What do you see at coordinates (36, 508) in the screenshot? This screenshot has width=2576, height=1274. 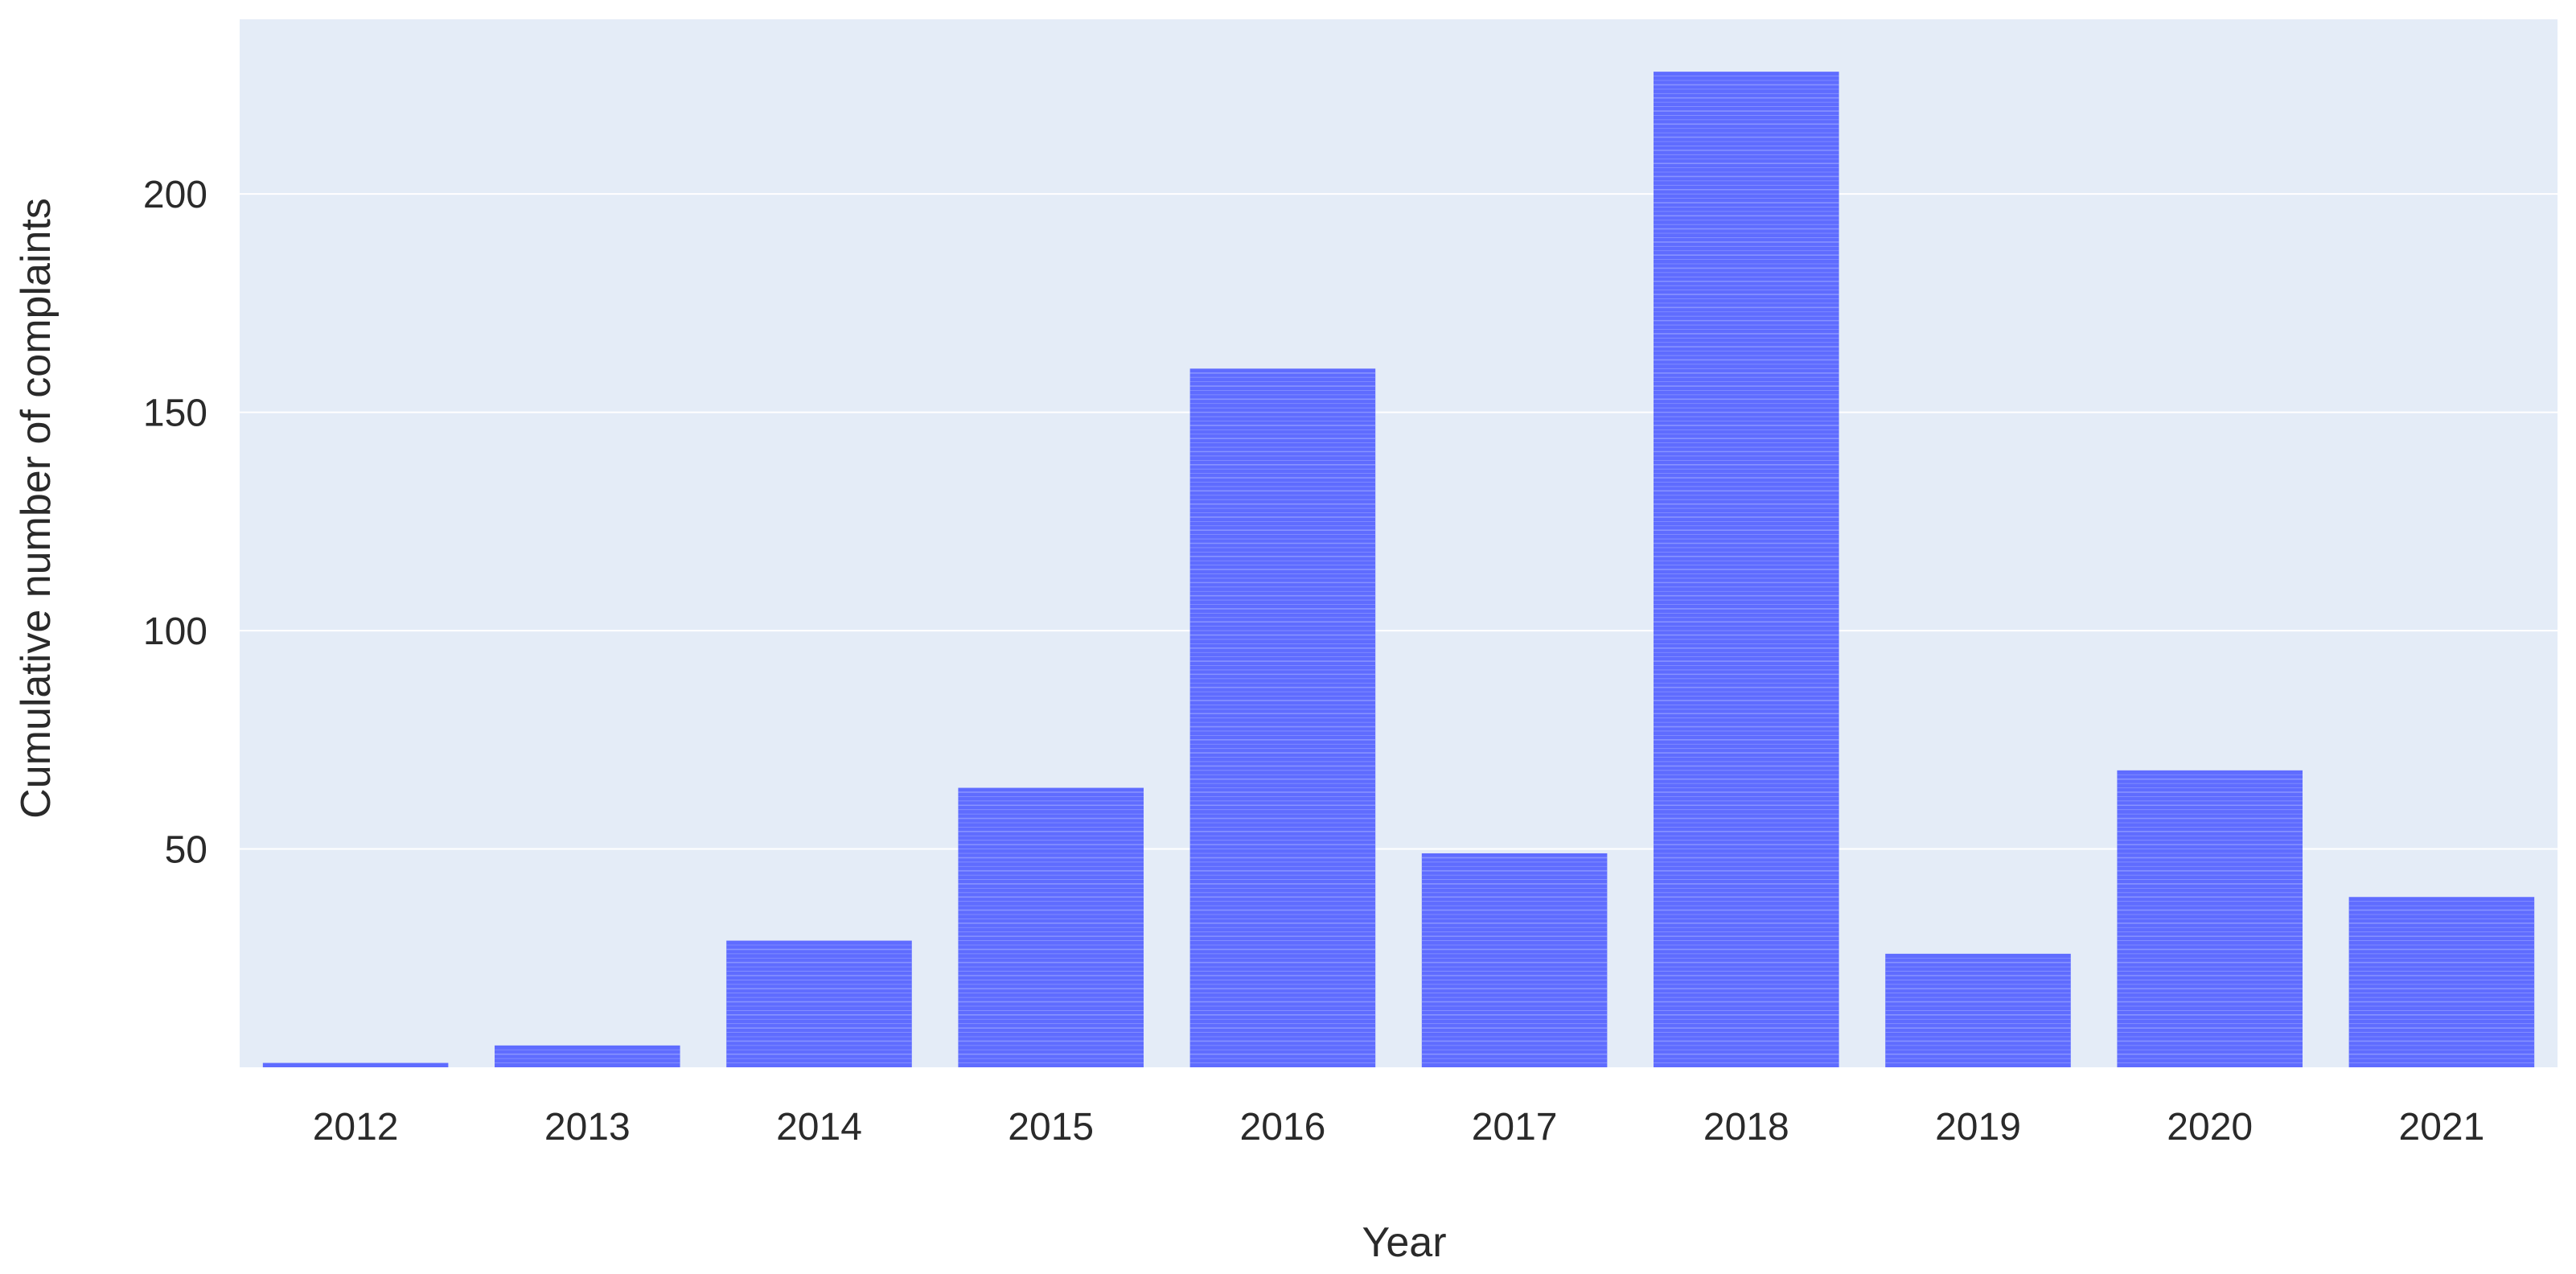 I see `y-axis-label: Cumulative number of complaints` at bounding box center [36, 508].